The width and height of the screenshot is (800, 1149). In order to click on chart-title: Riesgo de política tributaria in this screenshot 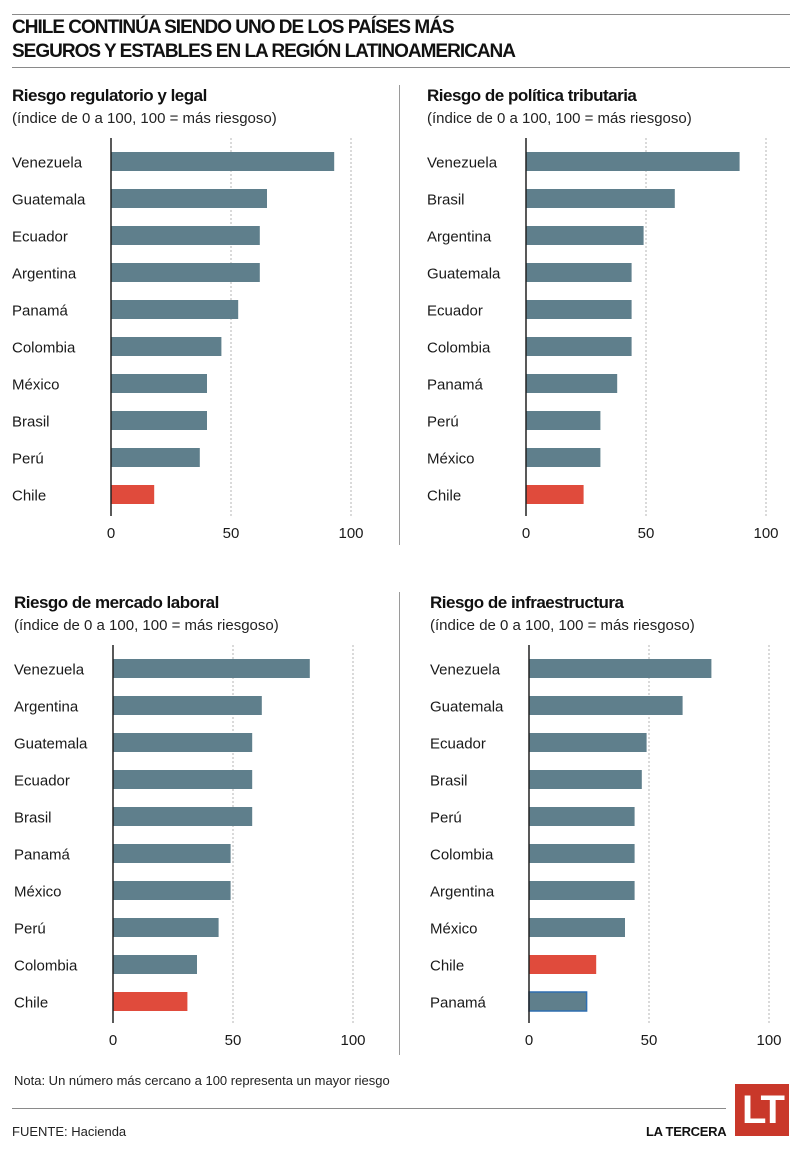, I will do `click(532, 95)`.